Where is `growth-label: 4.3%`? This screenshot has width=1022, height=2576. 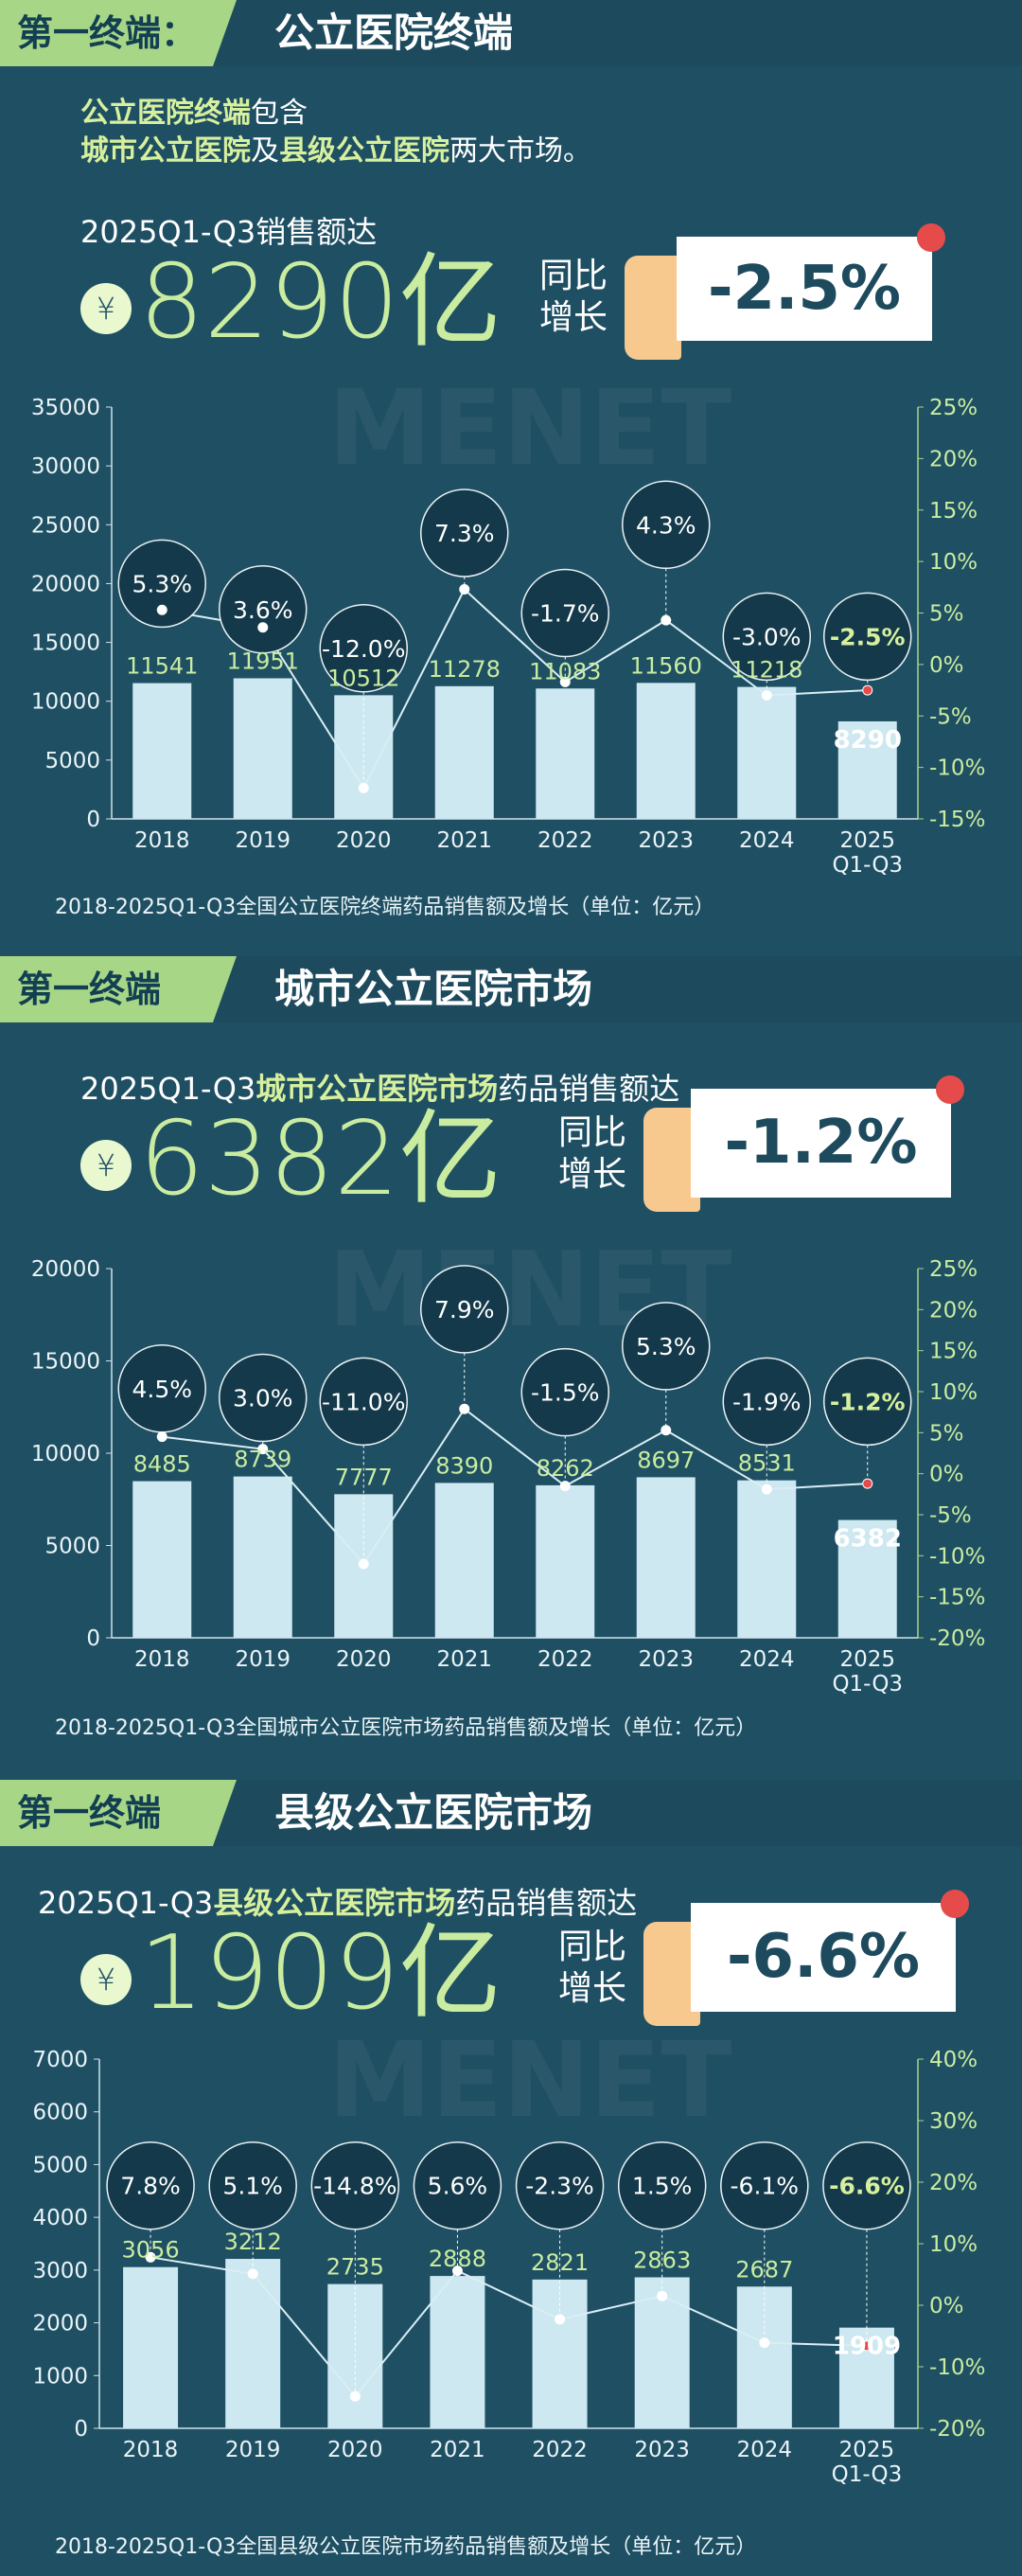 growth-label: 4.3% is located at coordinates (666, 525).